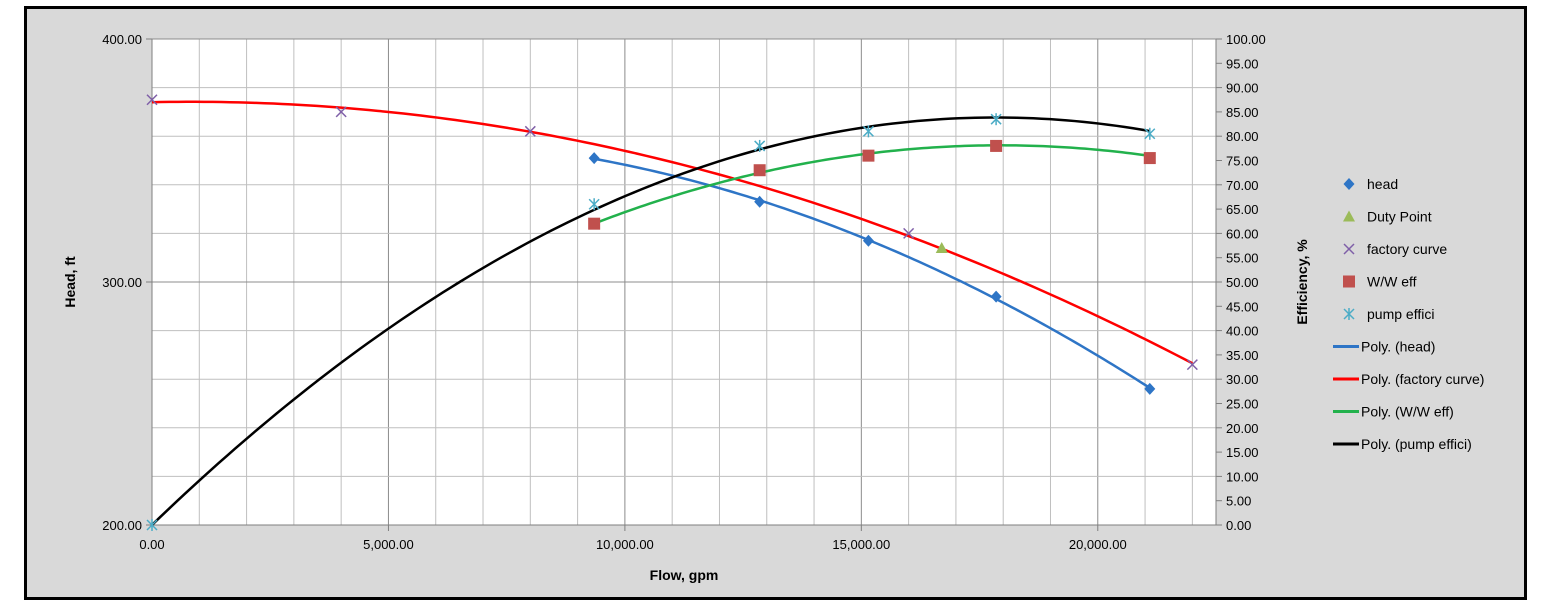 This screenshot has width=1555, height=610. What do you see at coordinates (1349, 249) in the screenshot?
I see `legend-factory-curve-marker` at bounding box center [1349, 249].